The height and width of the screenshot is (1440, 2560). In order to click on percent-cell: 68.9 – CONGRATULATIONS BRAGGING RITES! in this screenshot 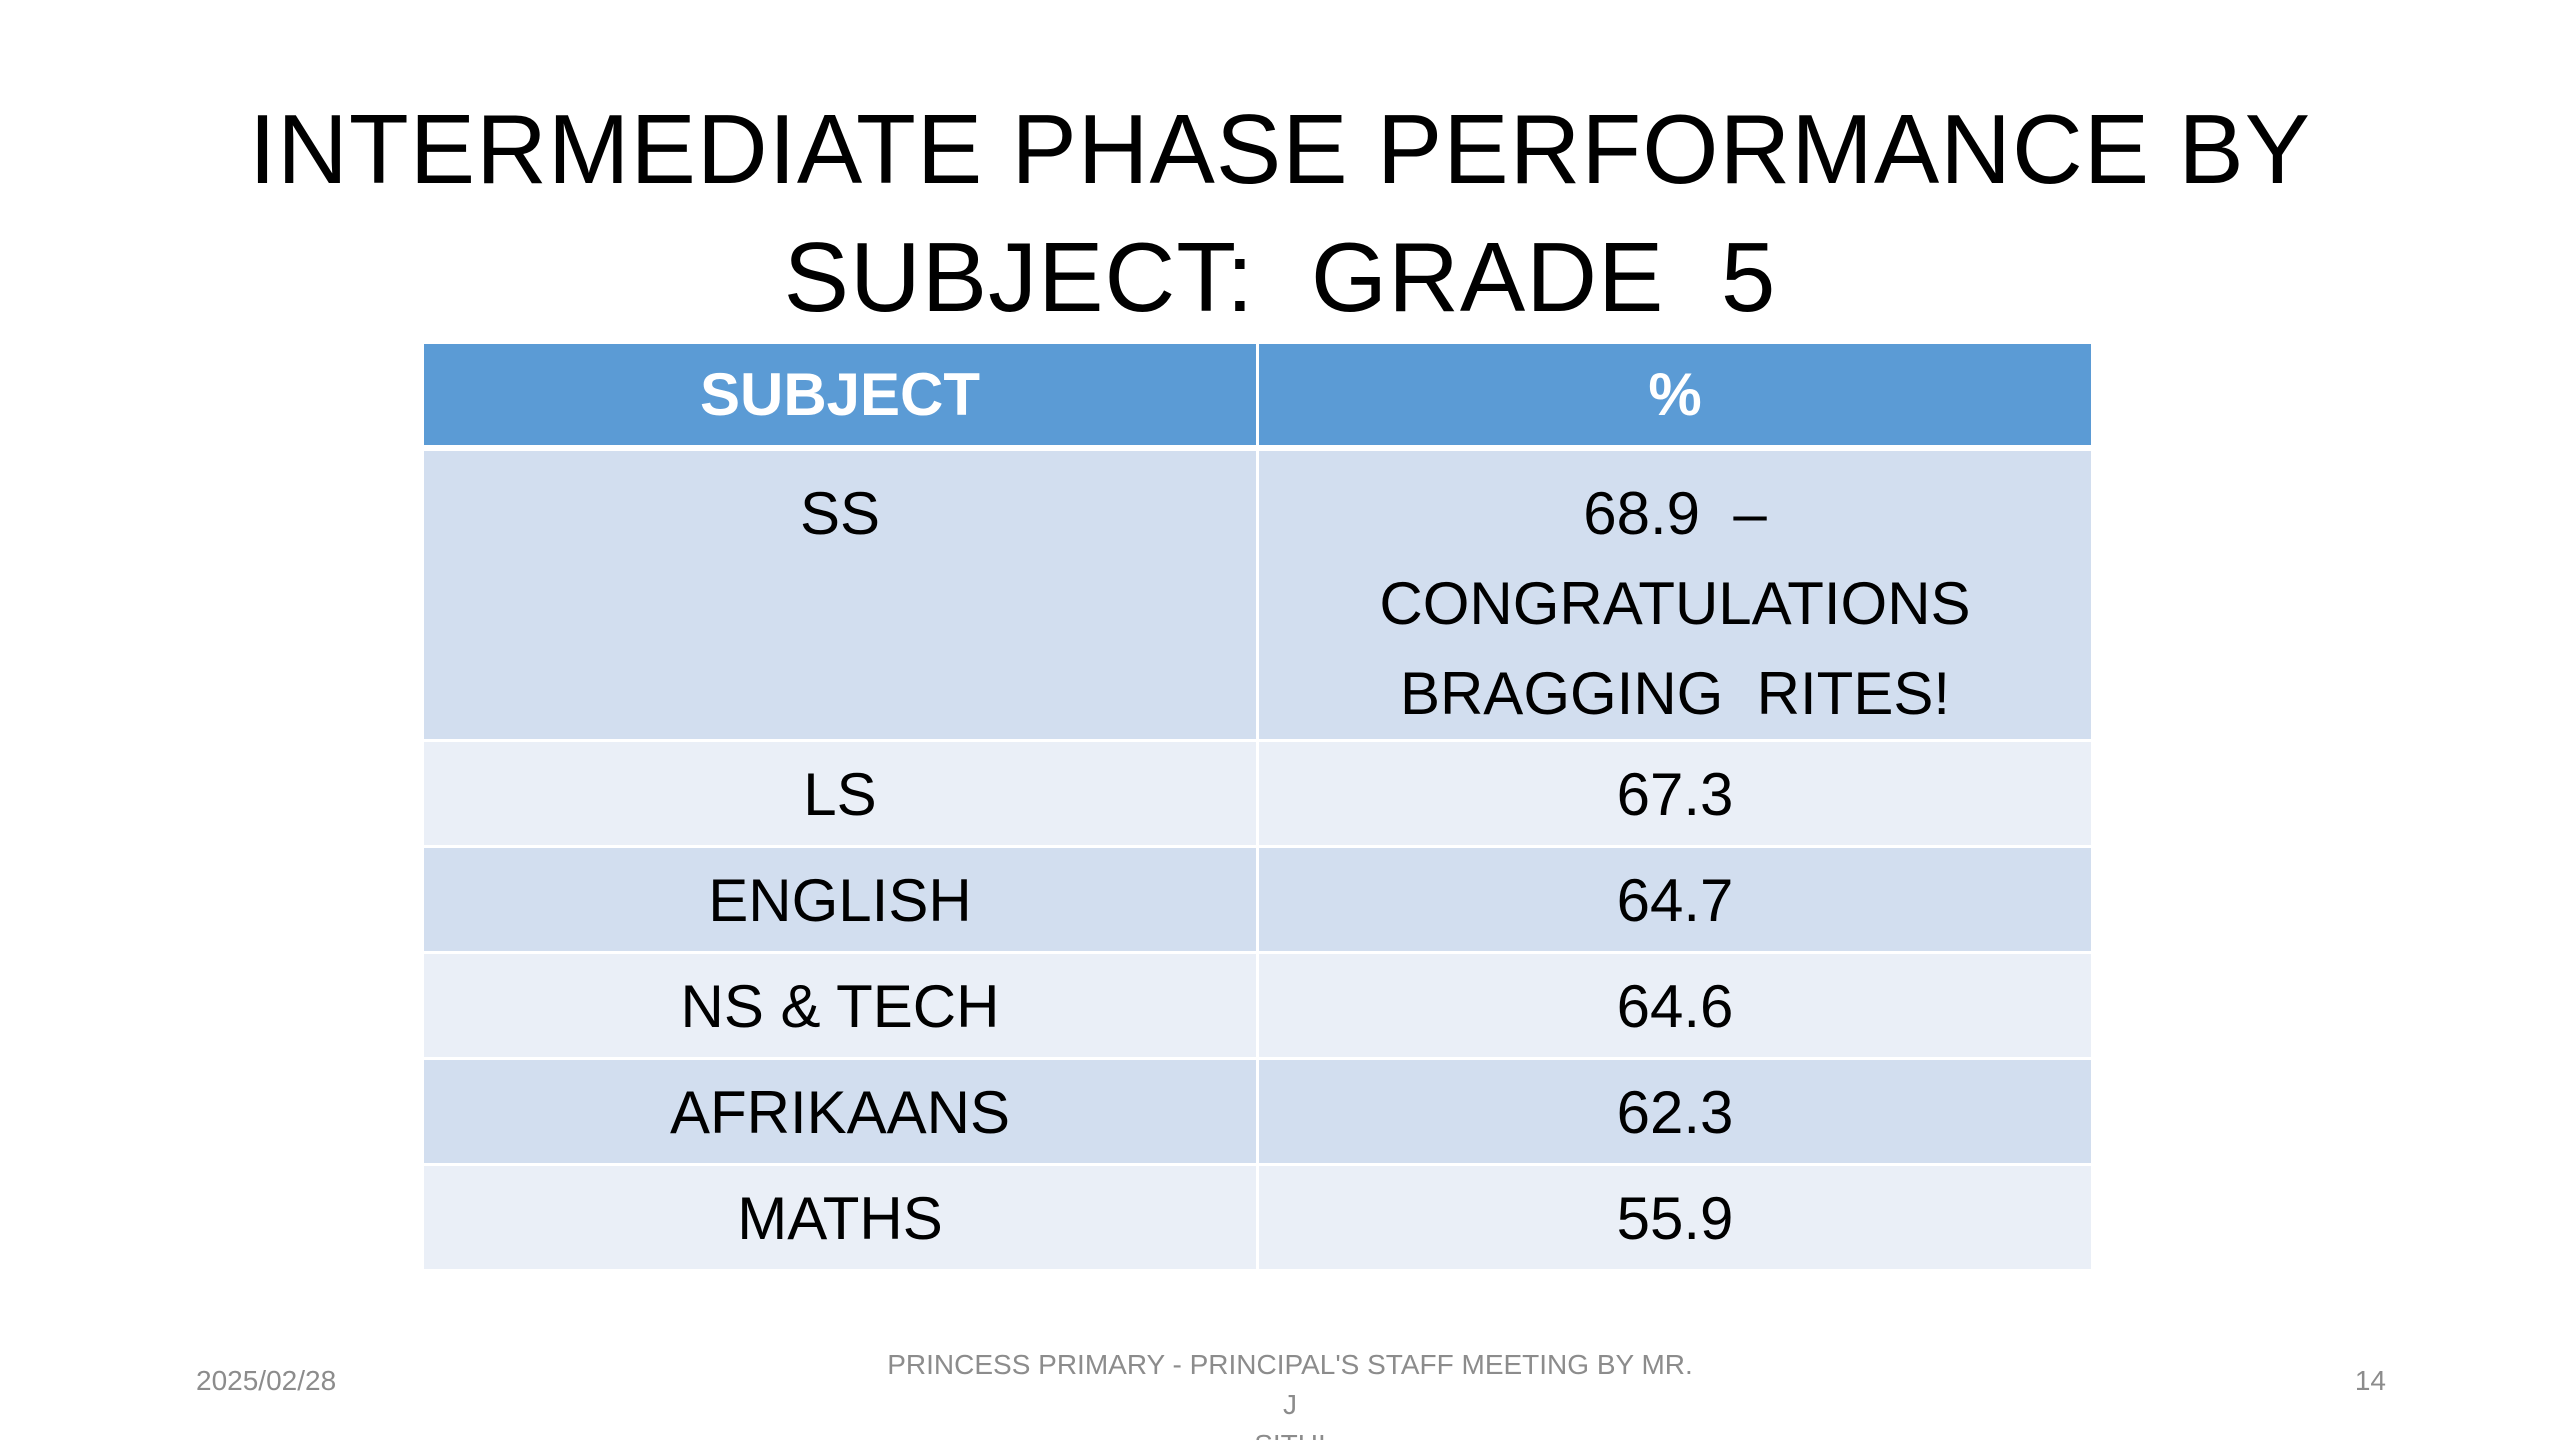, I will do `click(1675, 594)`.